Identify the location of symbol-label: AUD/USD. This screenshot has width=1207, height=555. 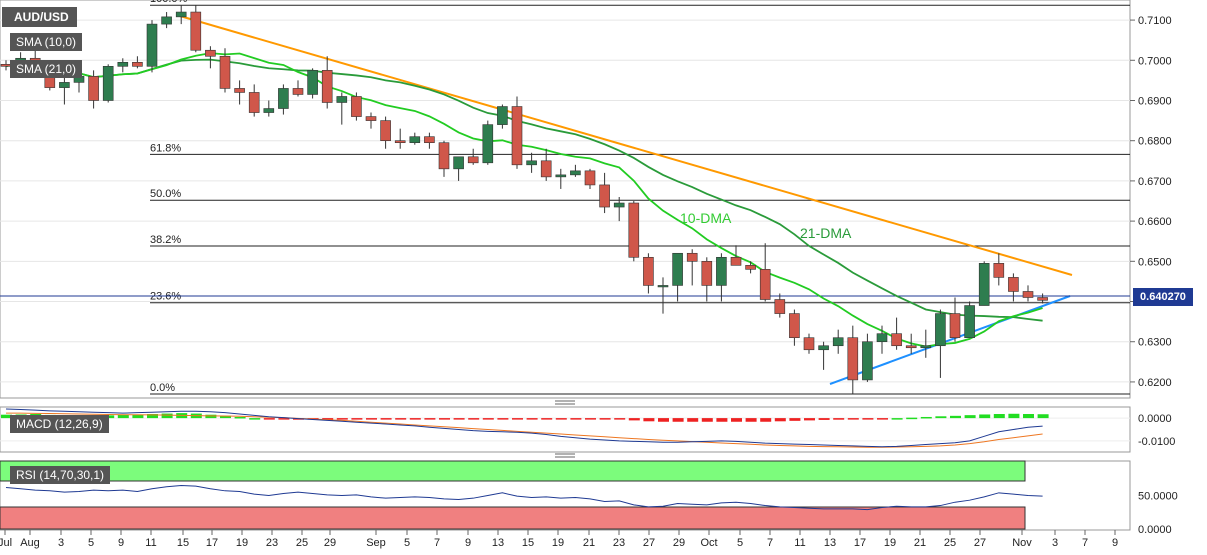
(39, 17).